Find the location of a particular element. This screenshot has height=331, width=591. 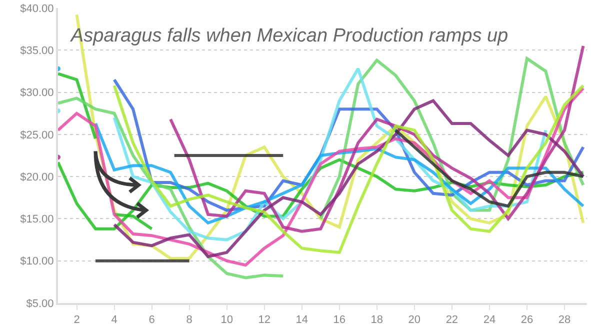

line-series is located at coordinates (489, 168).